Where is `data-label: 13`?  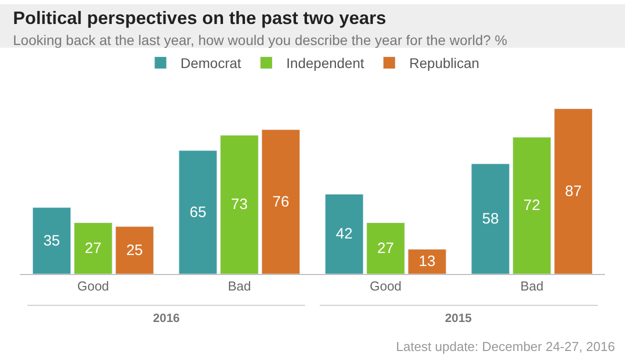 data-label: 13 is located at coordinates (427, 261).